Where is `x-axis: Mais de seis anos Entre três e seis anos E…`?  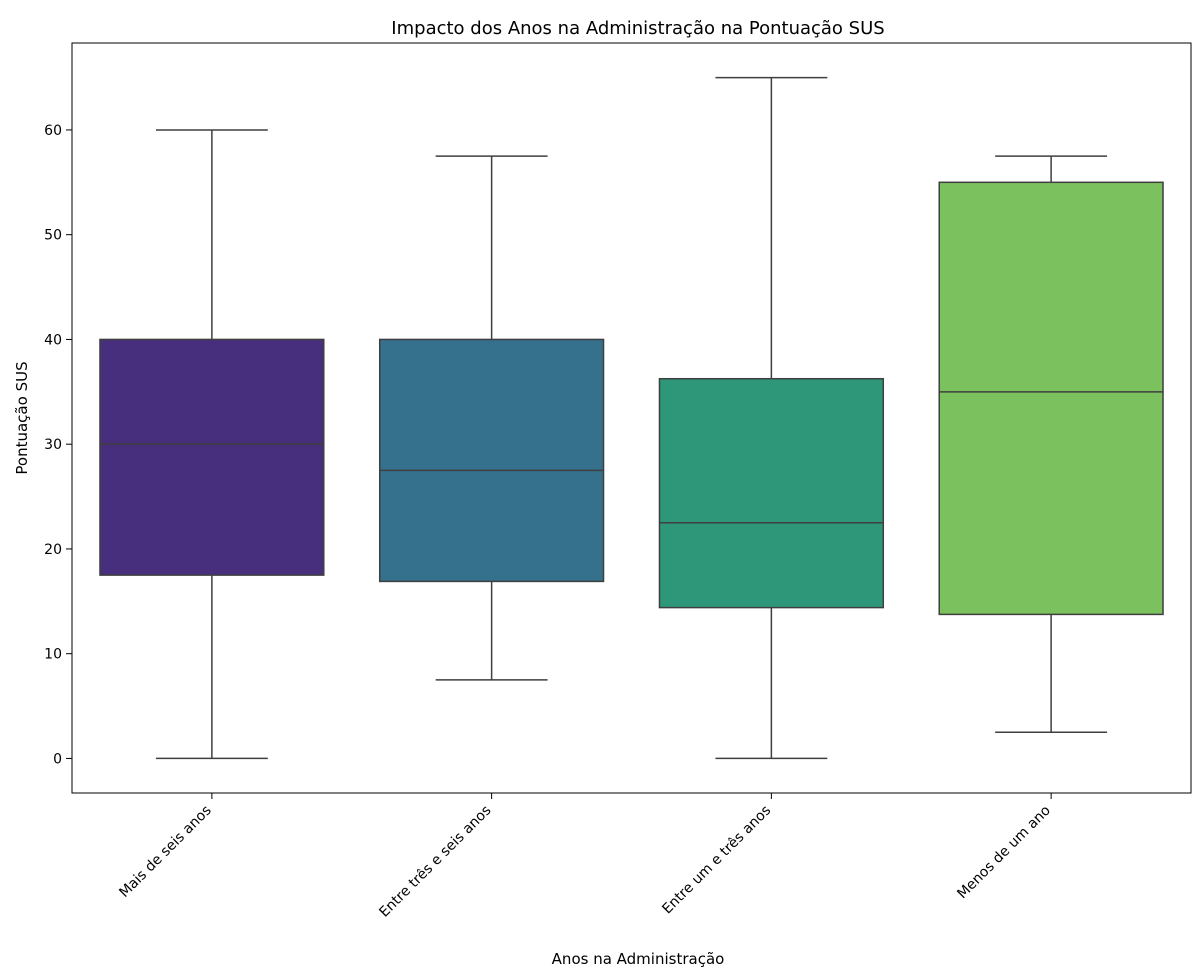 x-axis: Mais de seis anos Entre três e seis anos E… is located at coordinates (585, 857).